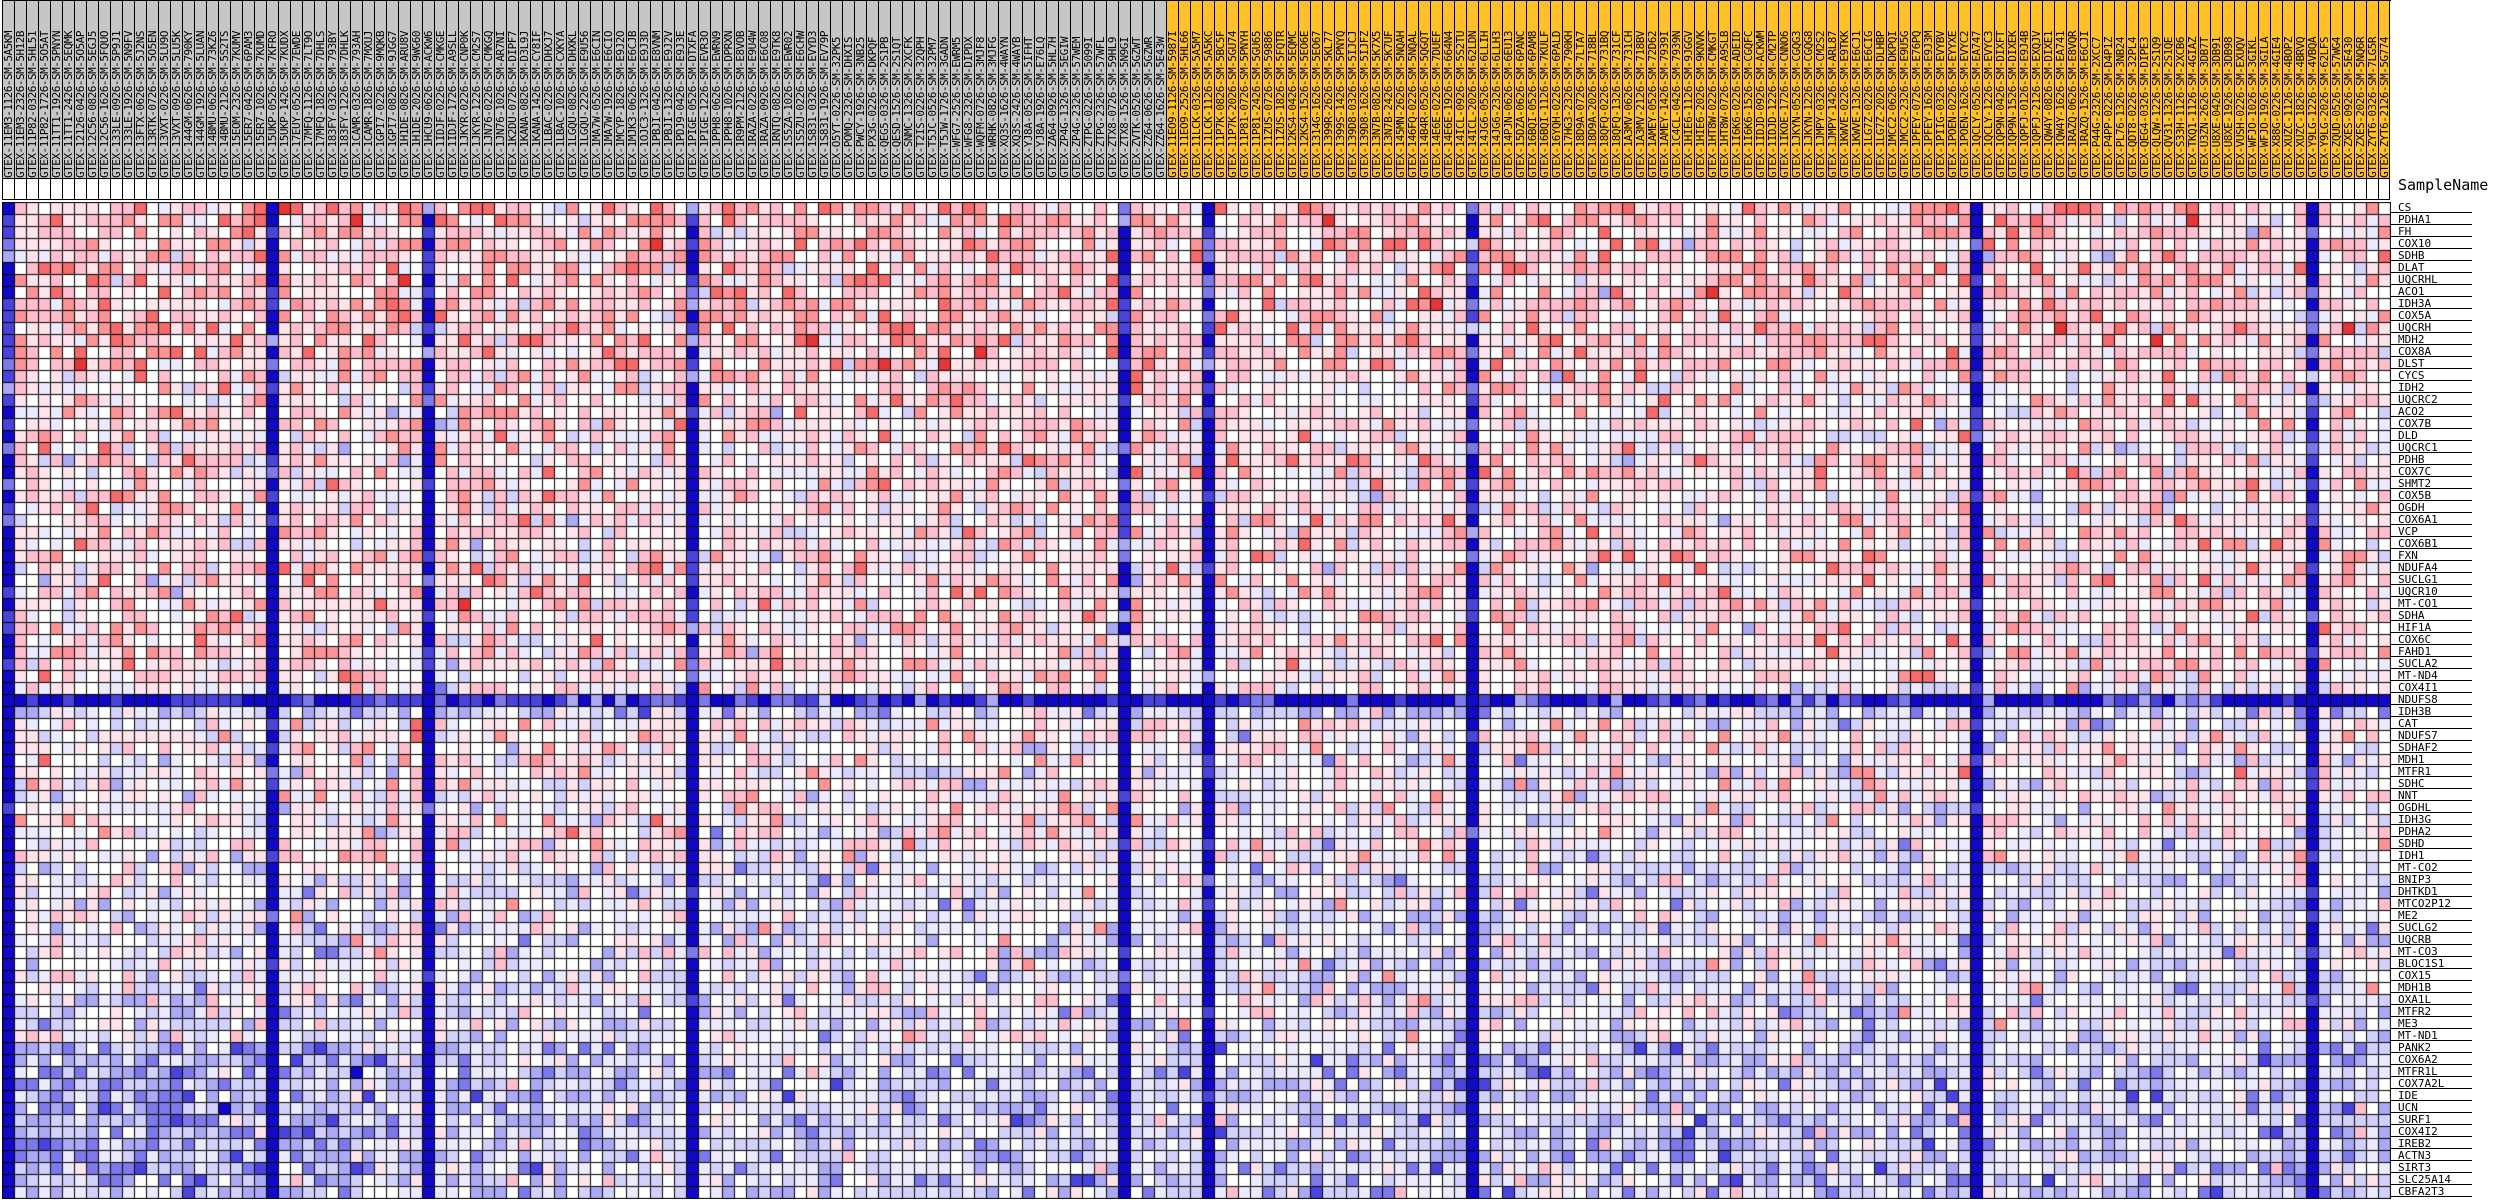 Image resolution: width=2495 pixels, height=1200 pixels. What do you see at coordinates (2431, 999) in the screenshot?
I see `gene-row-label: OXA1L` at bounding box center [2431, 999].